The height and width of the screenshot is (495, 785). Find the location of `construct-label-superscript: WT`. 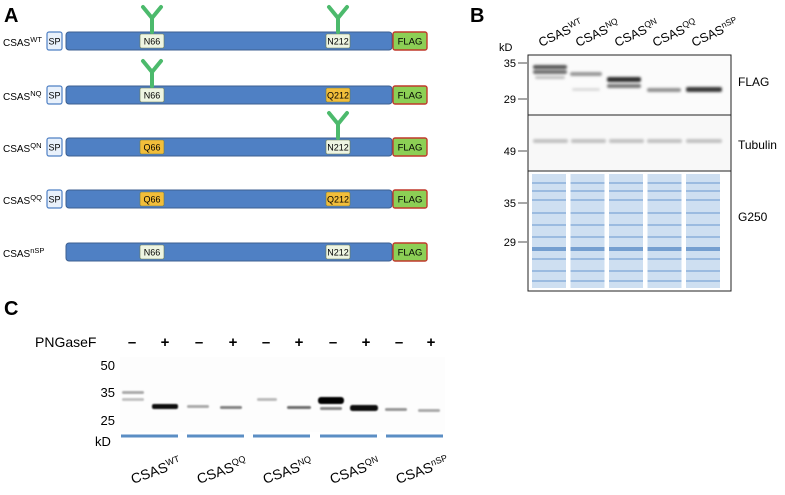

construct-label-superscript: WT is located at coordinates (36, 39).